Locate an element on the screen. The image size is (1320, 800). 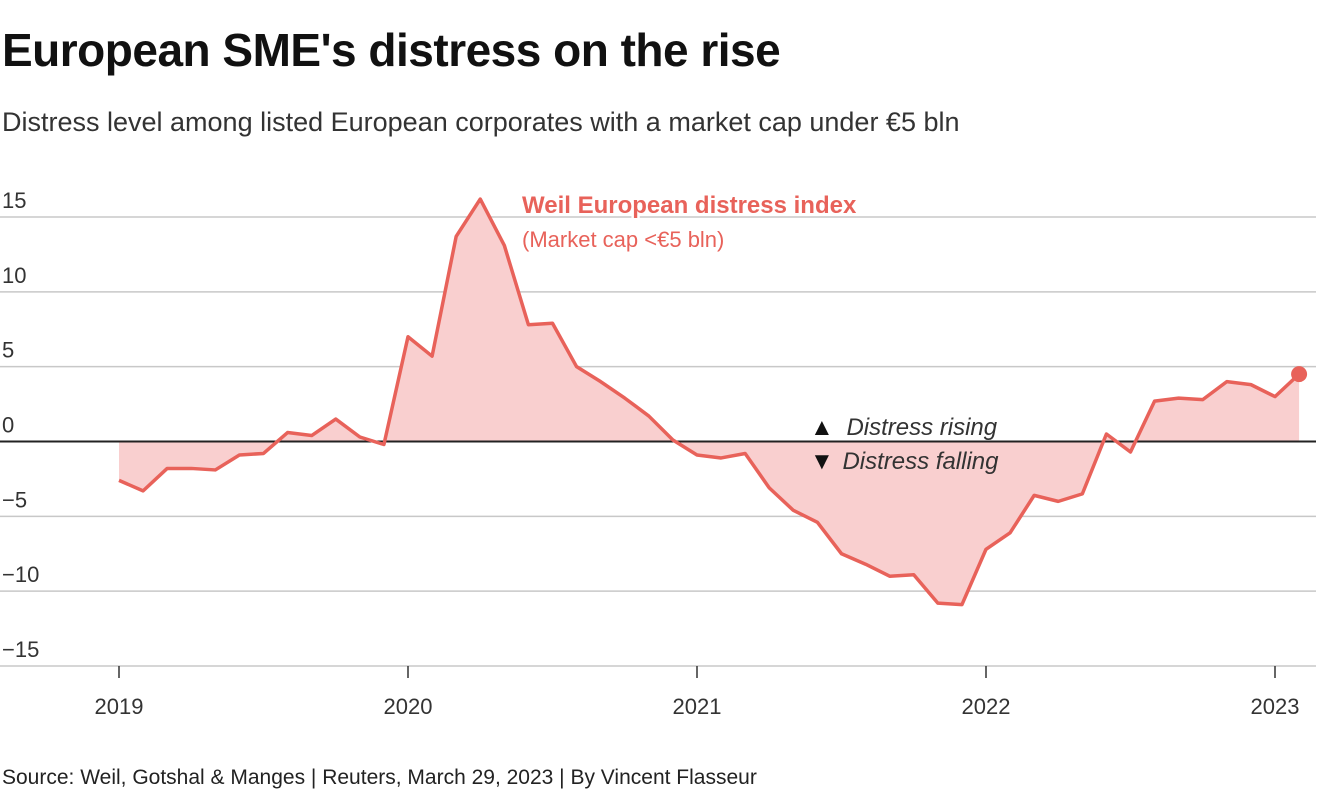
annotation-rising-text: Distress rising is located at coordinates (921, 427).